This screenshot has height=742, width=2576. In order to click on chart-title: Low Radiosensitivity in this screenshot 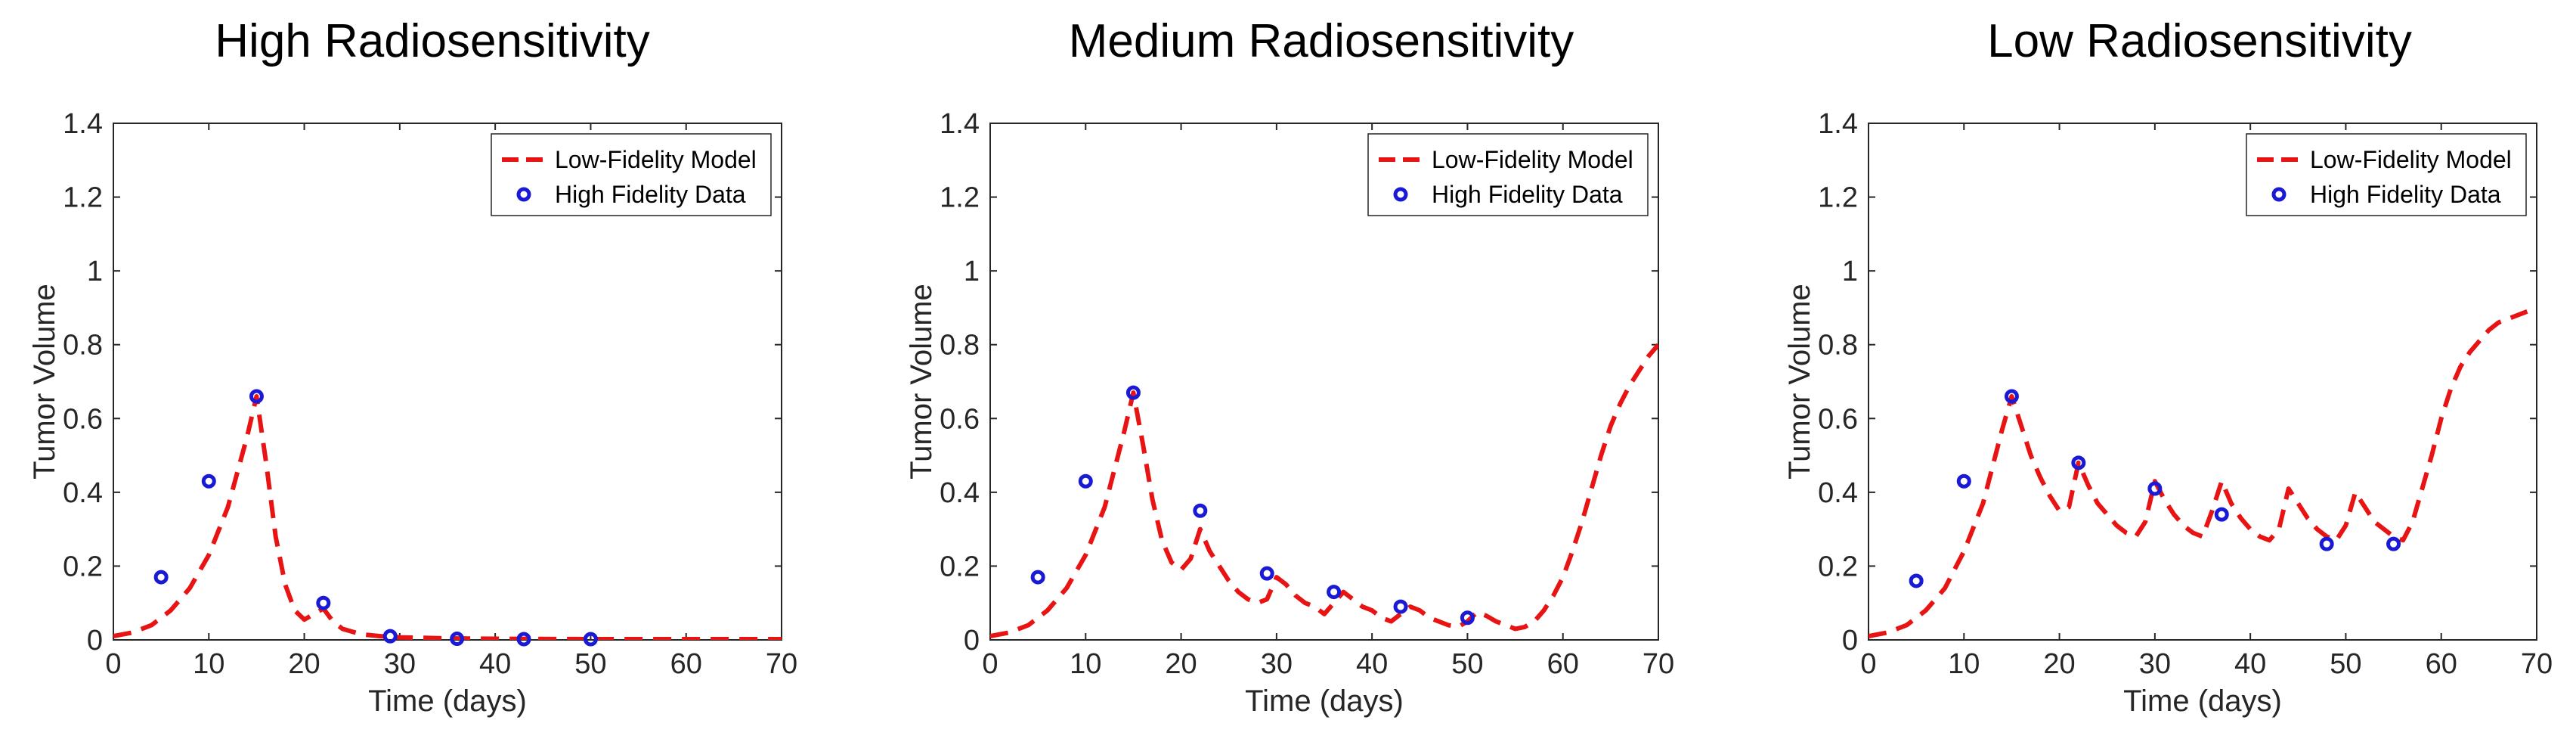, I will do `click(2199, 41)`.